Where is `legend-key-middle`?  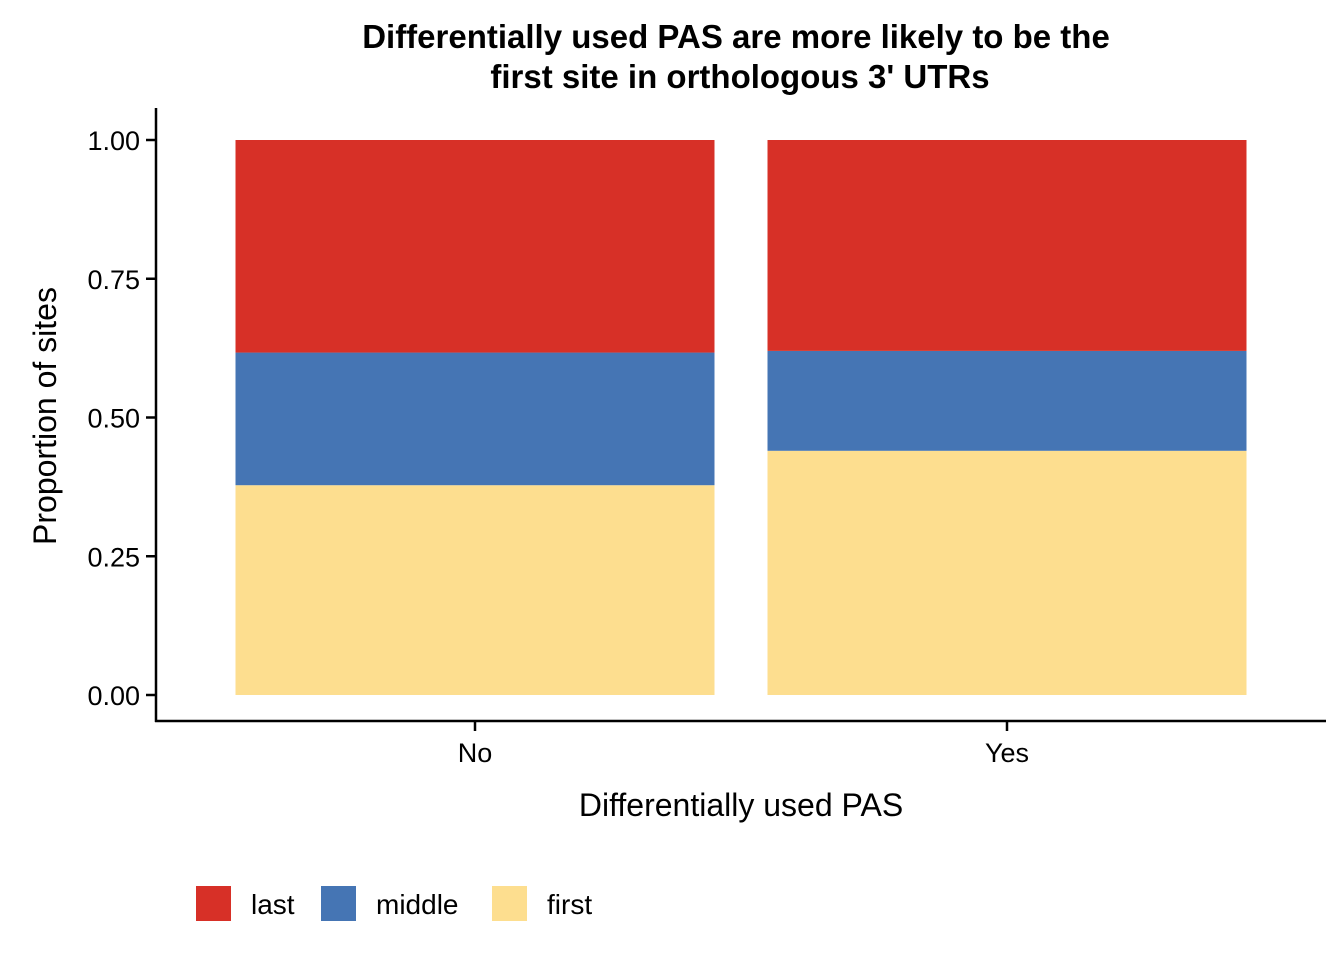
legend-key-middle is located at coordinates (338, 903).